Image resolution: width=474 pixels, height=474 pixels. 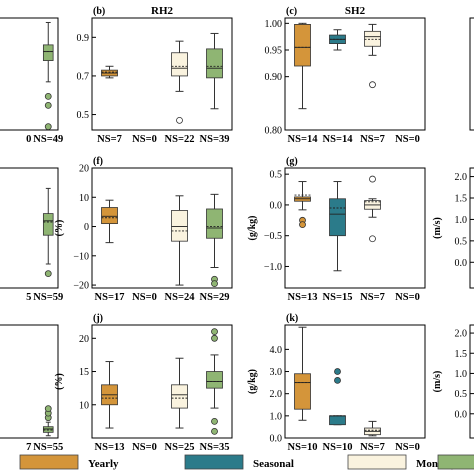 What do you see at coordinates (162, 381) in the screenshot?
I see `panel-j-frame` at bounding box center [162, 381].